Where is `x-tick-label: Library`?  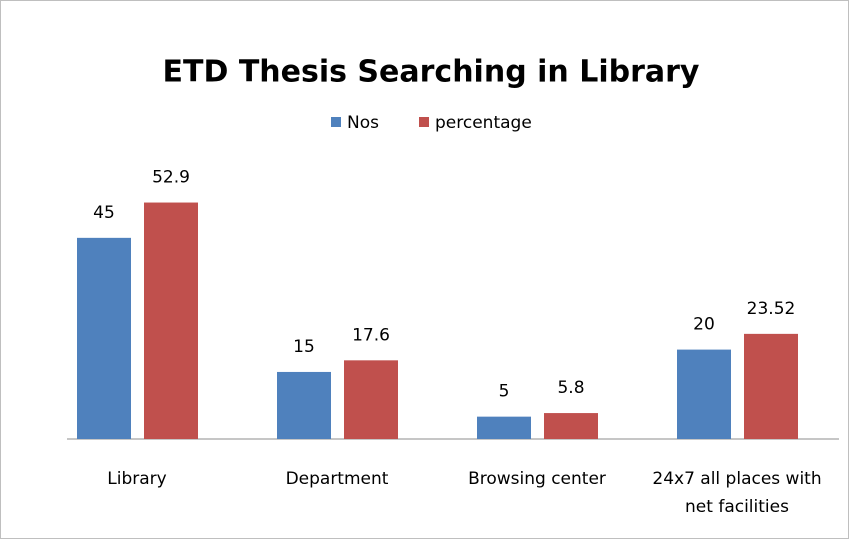
x-tick-label: Library is located at coordinates (137, 479).